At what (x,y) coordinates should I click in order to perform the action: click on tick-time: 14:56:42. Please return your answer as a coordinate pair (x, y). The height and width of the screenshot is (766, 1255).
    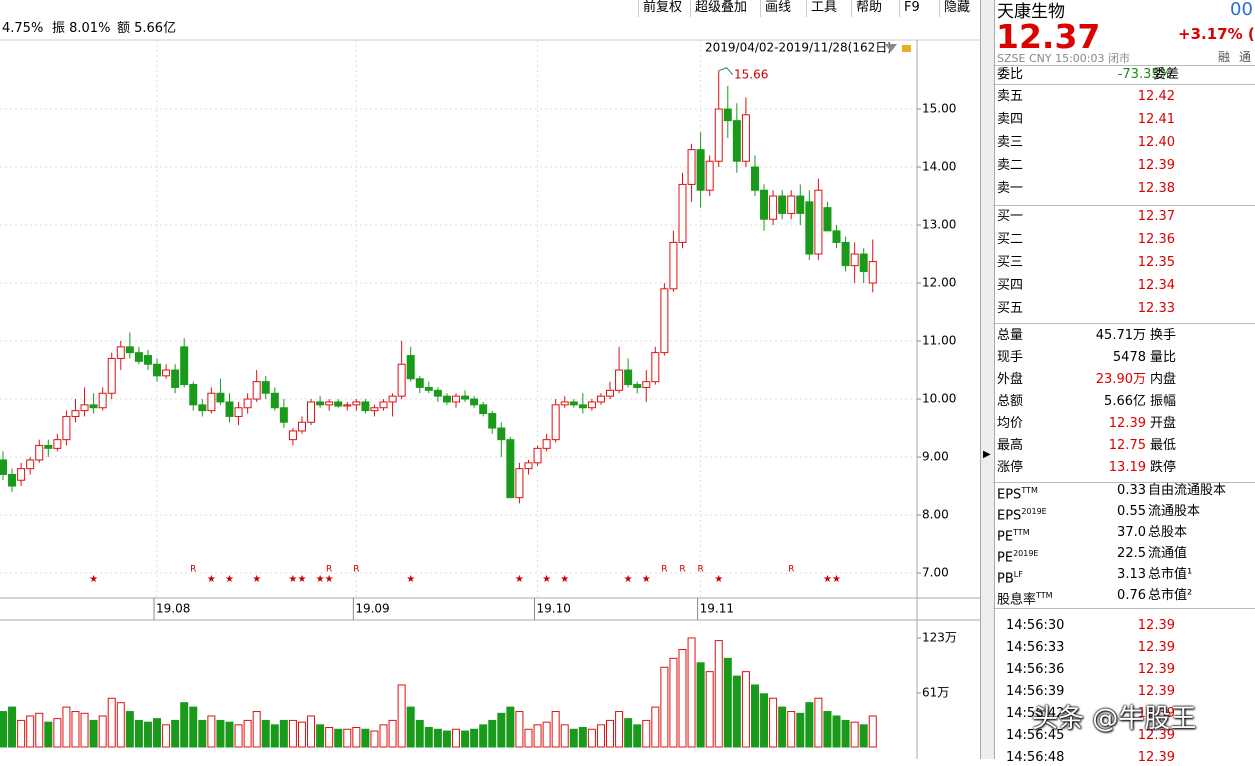
    Looking at the image, I should click on (1035, 713).